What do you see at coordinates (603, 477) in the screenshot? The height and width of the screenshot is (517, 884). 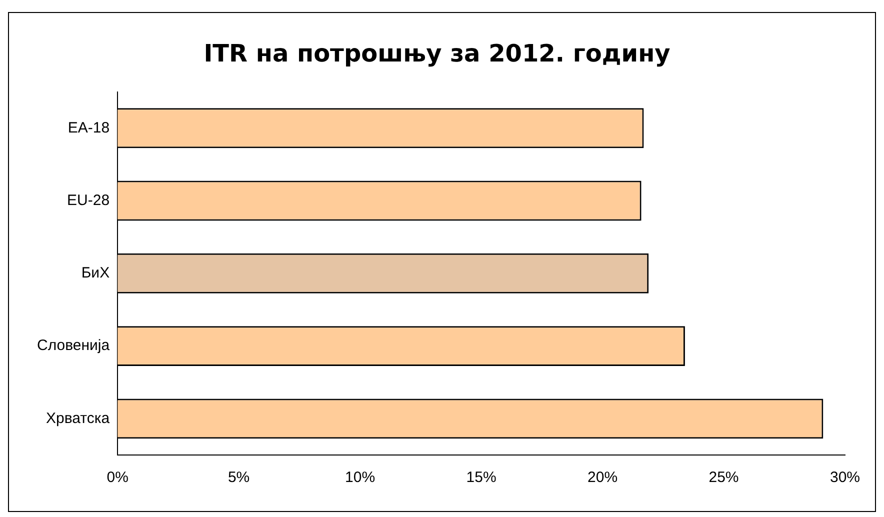 I see `x-tick-label: 20%` at bounding box center [603, 477].